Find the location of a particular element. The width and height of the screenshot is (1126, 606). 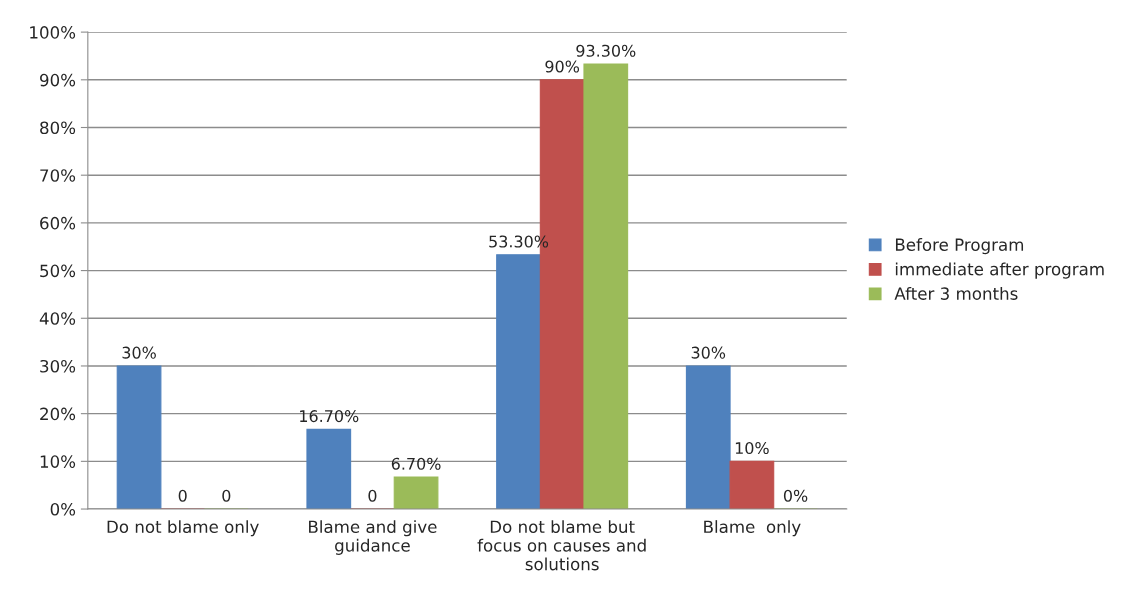

x-tick-label: Do not blame but focus on causes and solutions is located at coordinates (561, 545).